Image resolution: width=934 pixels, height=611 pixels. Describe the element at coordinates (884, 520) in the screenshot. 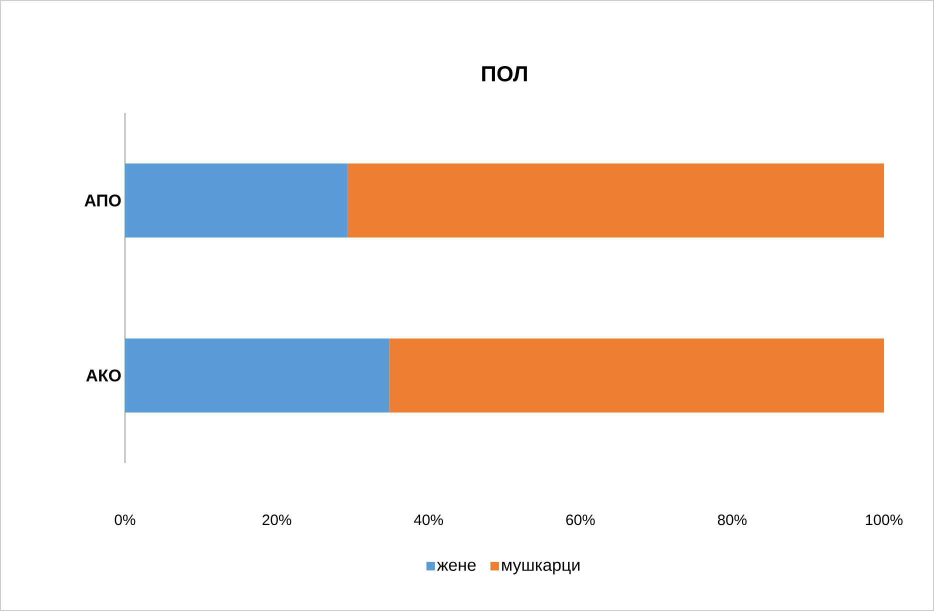

I see `x-tick-label: 100%` at that location.